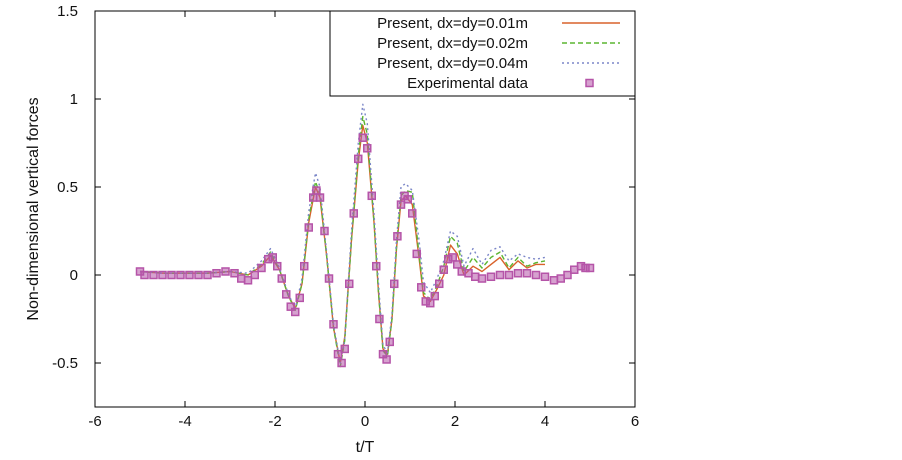 The image size is (902, 460). I want to click on legend-marker, so click(589, 83).